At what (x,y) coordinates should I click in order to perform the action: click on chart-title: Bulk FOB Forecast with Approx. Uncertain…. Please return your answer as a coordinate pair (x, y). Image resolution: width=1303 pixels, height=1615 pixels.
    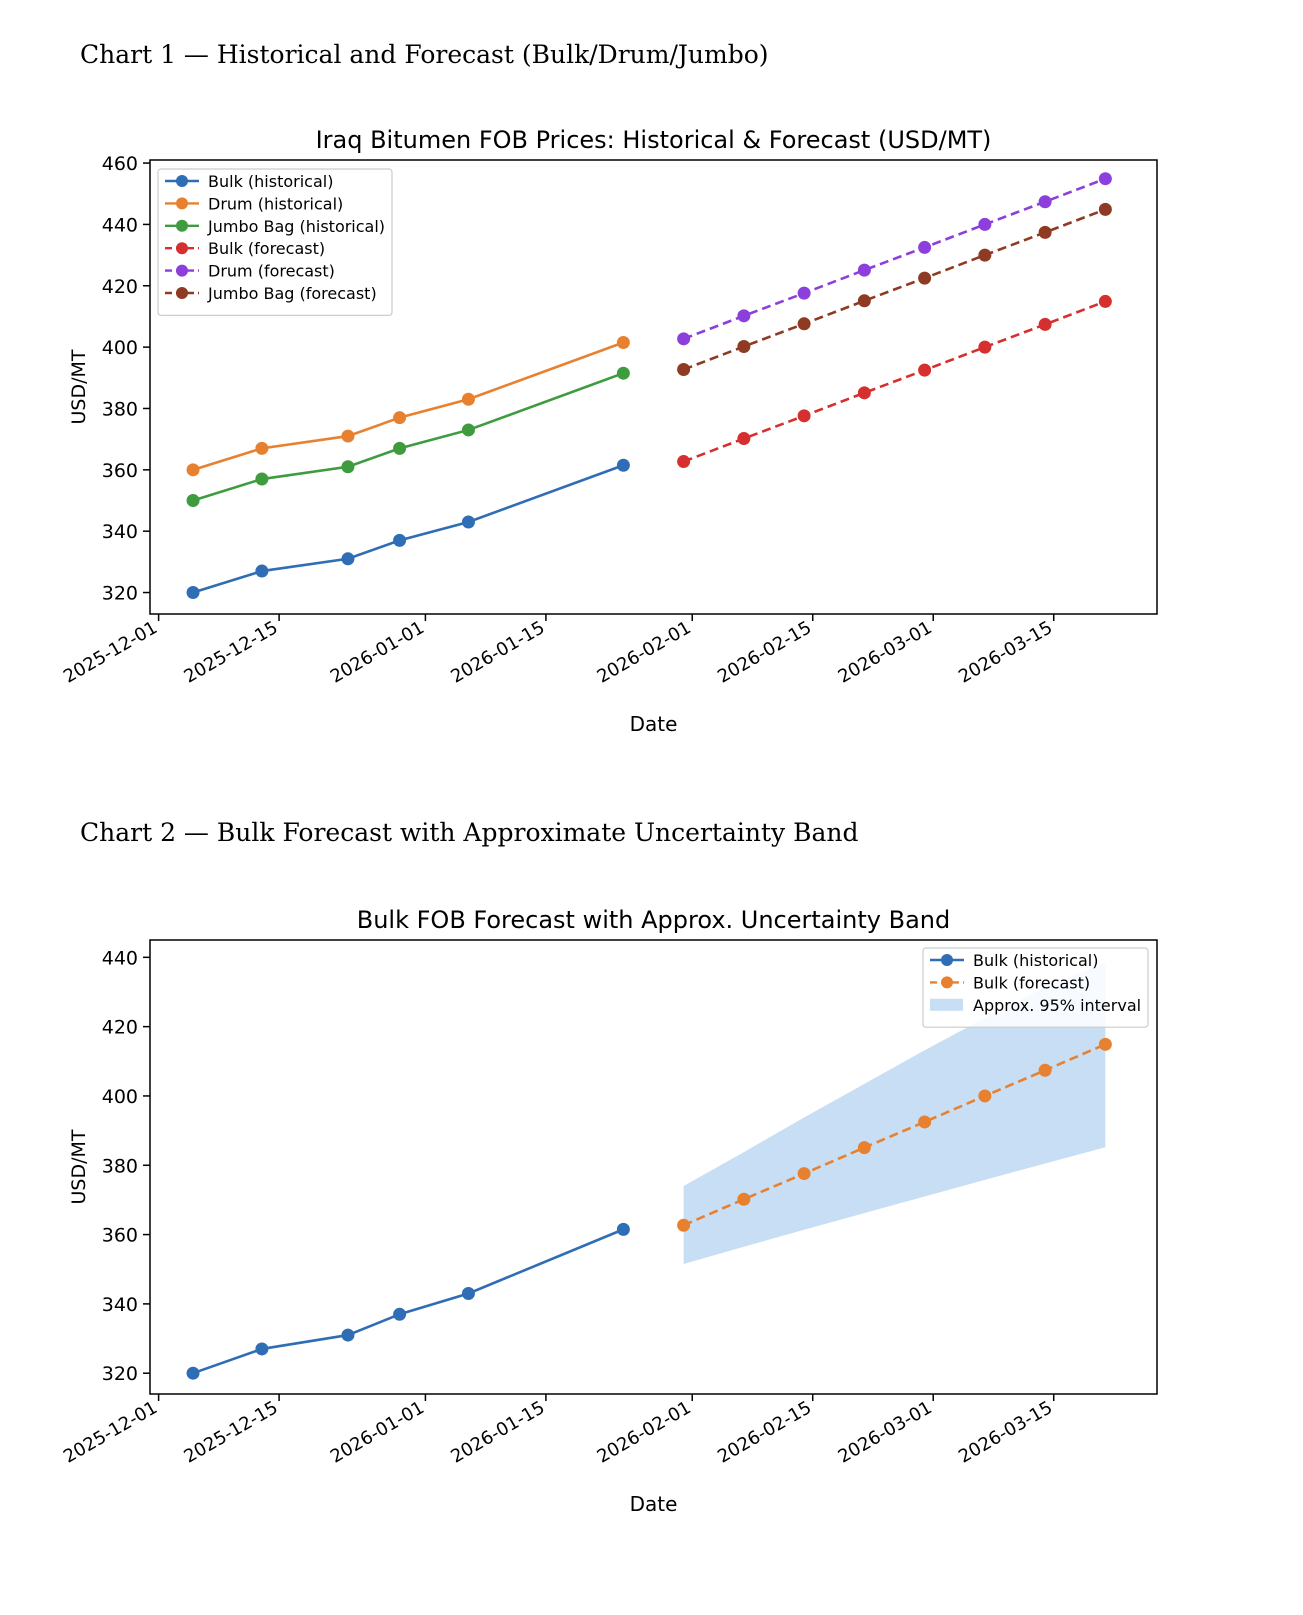
    Looking at the image, I should click on (653, 920).